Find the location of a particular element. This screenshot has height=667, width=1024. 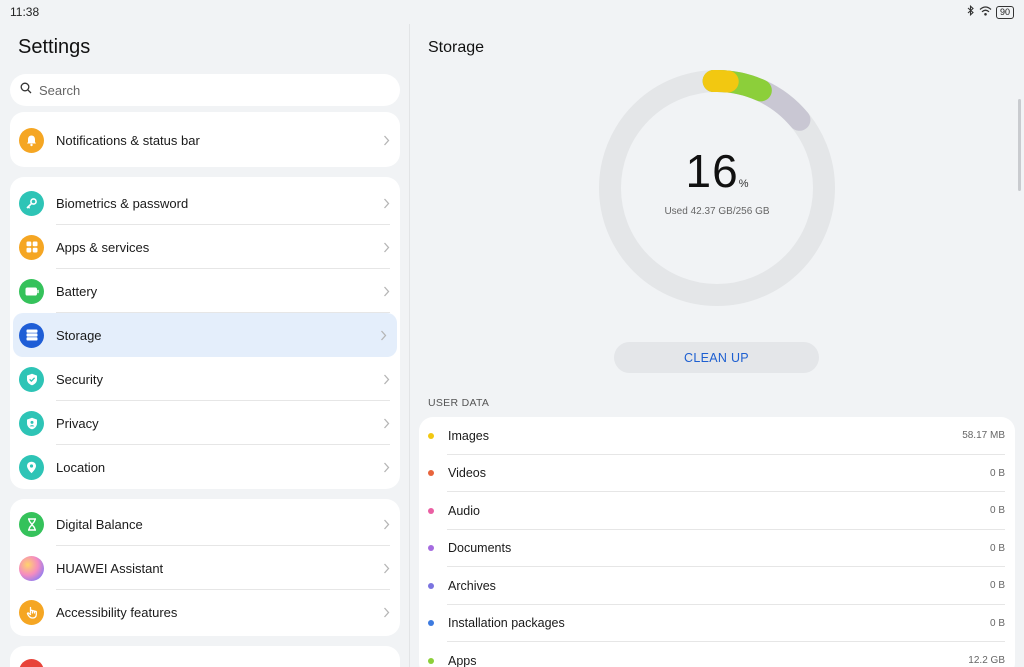

list-item-audio: Audio 0 B is located at coordinates (717, 511).